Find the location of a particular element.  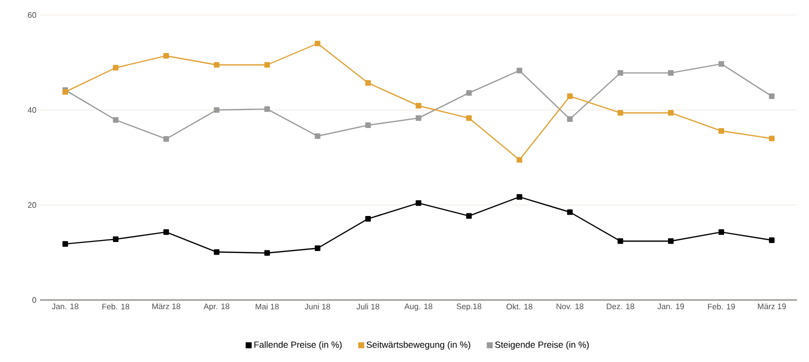

x-tick-label: Okt. 18 is located at coordinates (519, 307).